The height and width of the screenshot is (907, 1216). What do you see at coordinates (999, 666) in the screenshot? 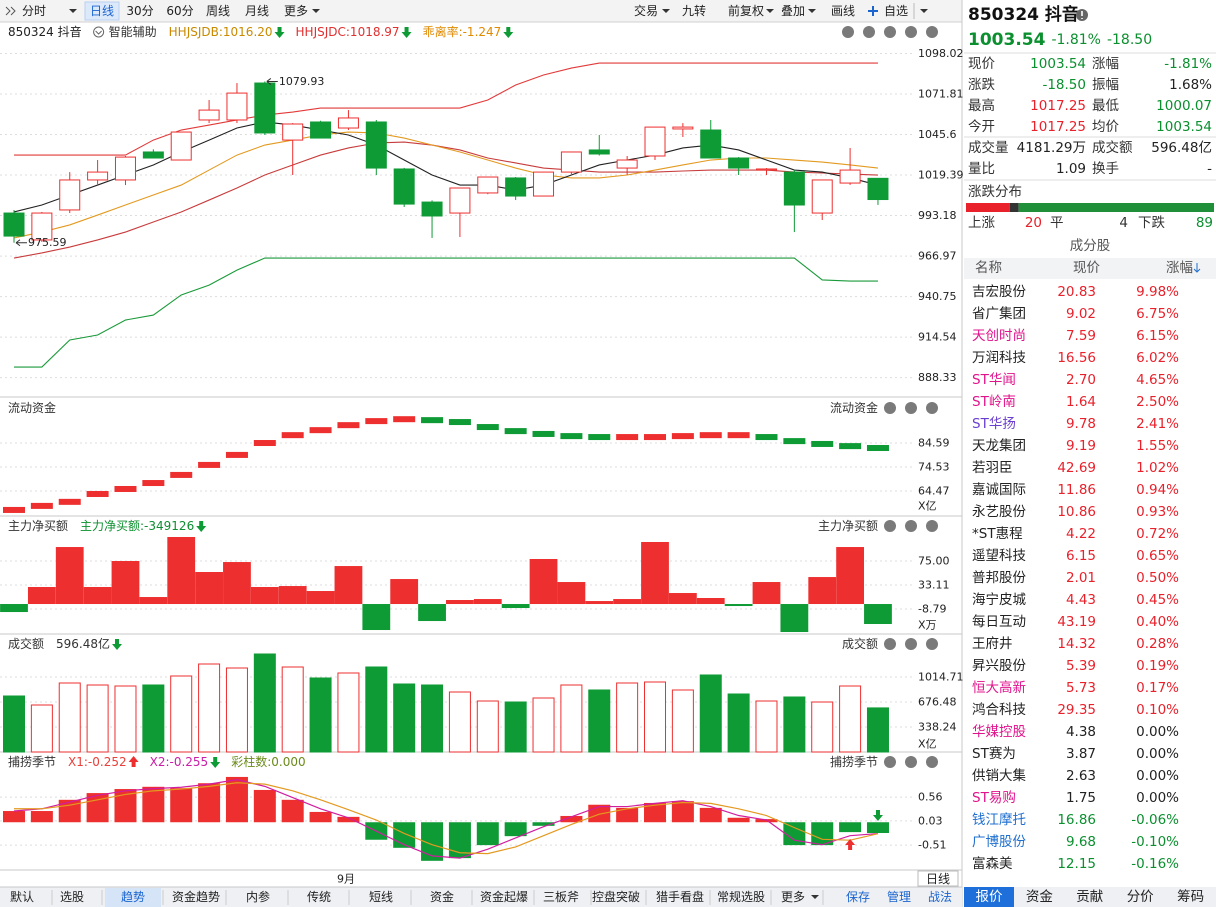
I see `stock-name: 昇兴股份` at bounding box center [999, 666].